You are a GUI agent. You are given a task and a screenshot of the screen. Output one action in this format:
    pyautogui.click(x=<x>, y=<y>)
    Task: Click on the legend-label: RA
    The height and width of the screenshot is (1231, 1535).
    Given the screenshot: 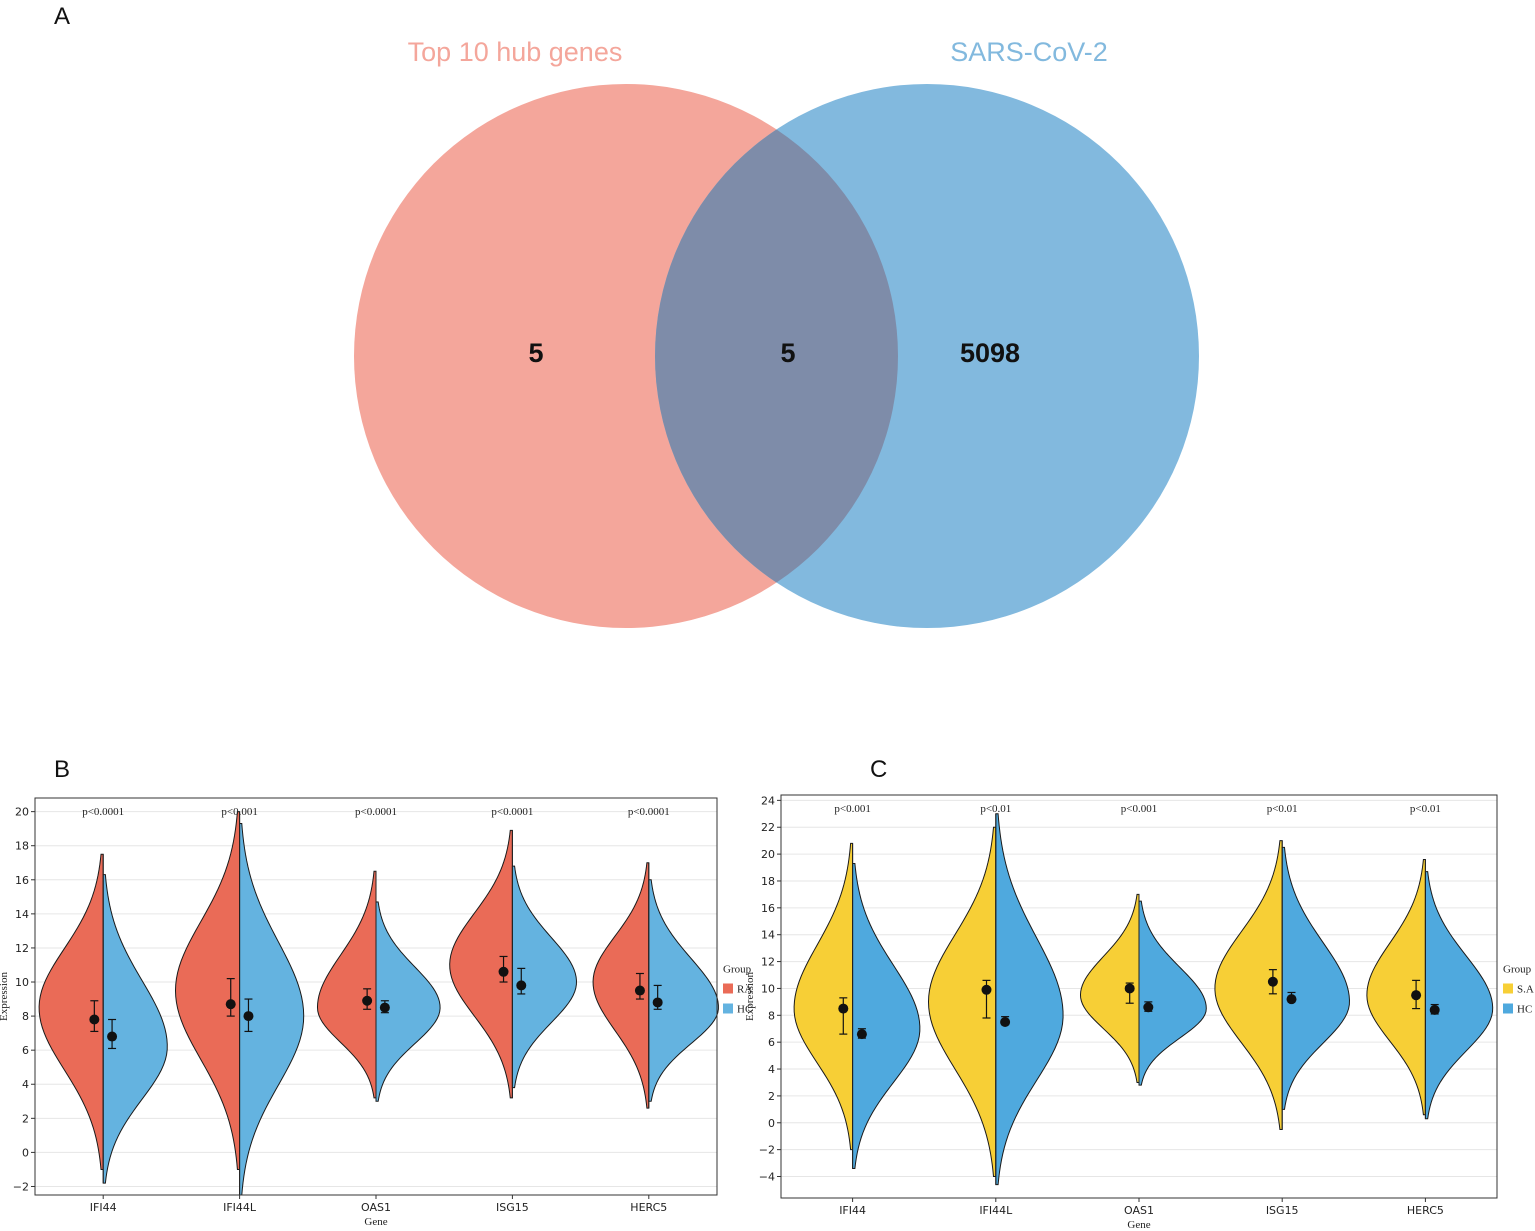 What is the action you would take?
    pyautogui.click(x=744, y=990)
    